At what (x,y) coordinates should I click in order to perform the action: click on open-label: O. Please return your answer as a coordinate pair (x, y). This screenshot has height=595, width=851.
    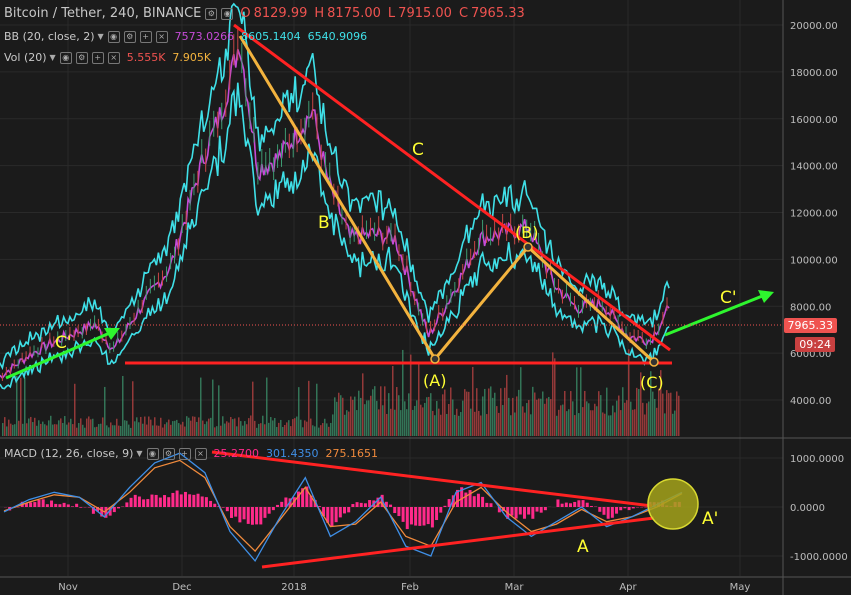
    Looking at the image, I should click on (245, 13).